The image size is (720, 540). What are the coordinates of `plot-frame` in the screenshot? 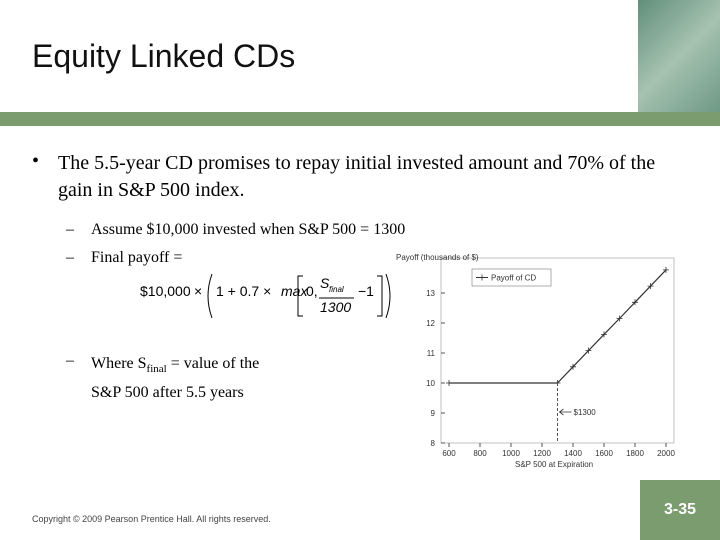 It's located at (557, 350).